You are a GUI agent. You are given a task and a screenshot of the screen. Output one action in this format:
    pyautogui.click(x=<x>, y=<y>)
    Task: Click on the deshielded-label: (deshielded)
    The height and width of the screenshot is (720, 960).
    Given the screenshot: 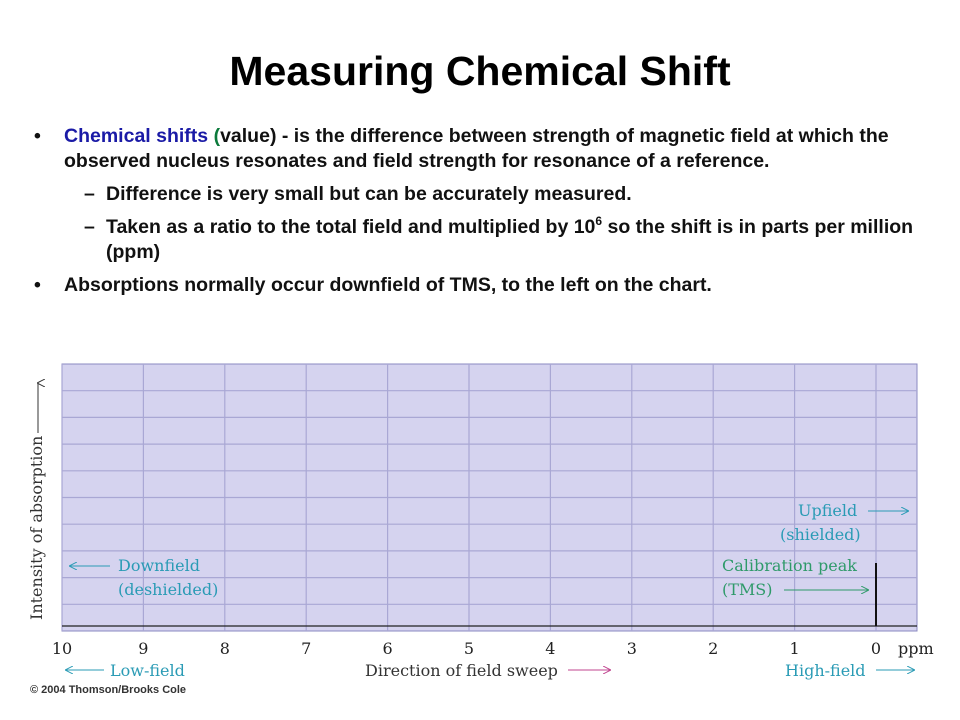 What is the action you would take?
    pyautogui.click(x=168, y=589)
    